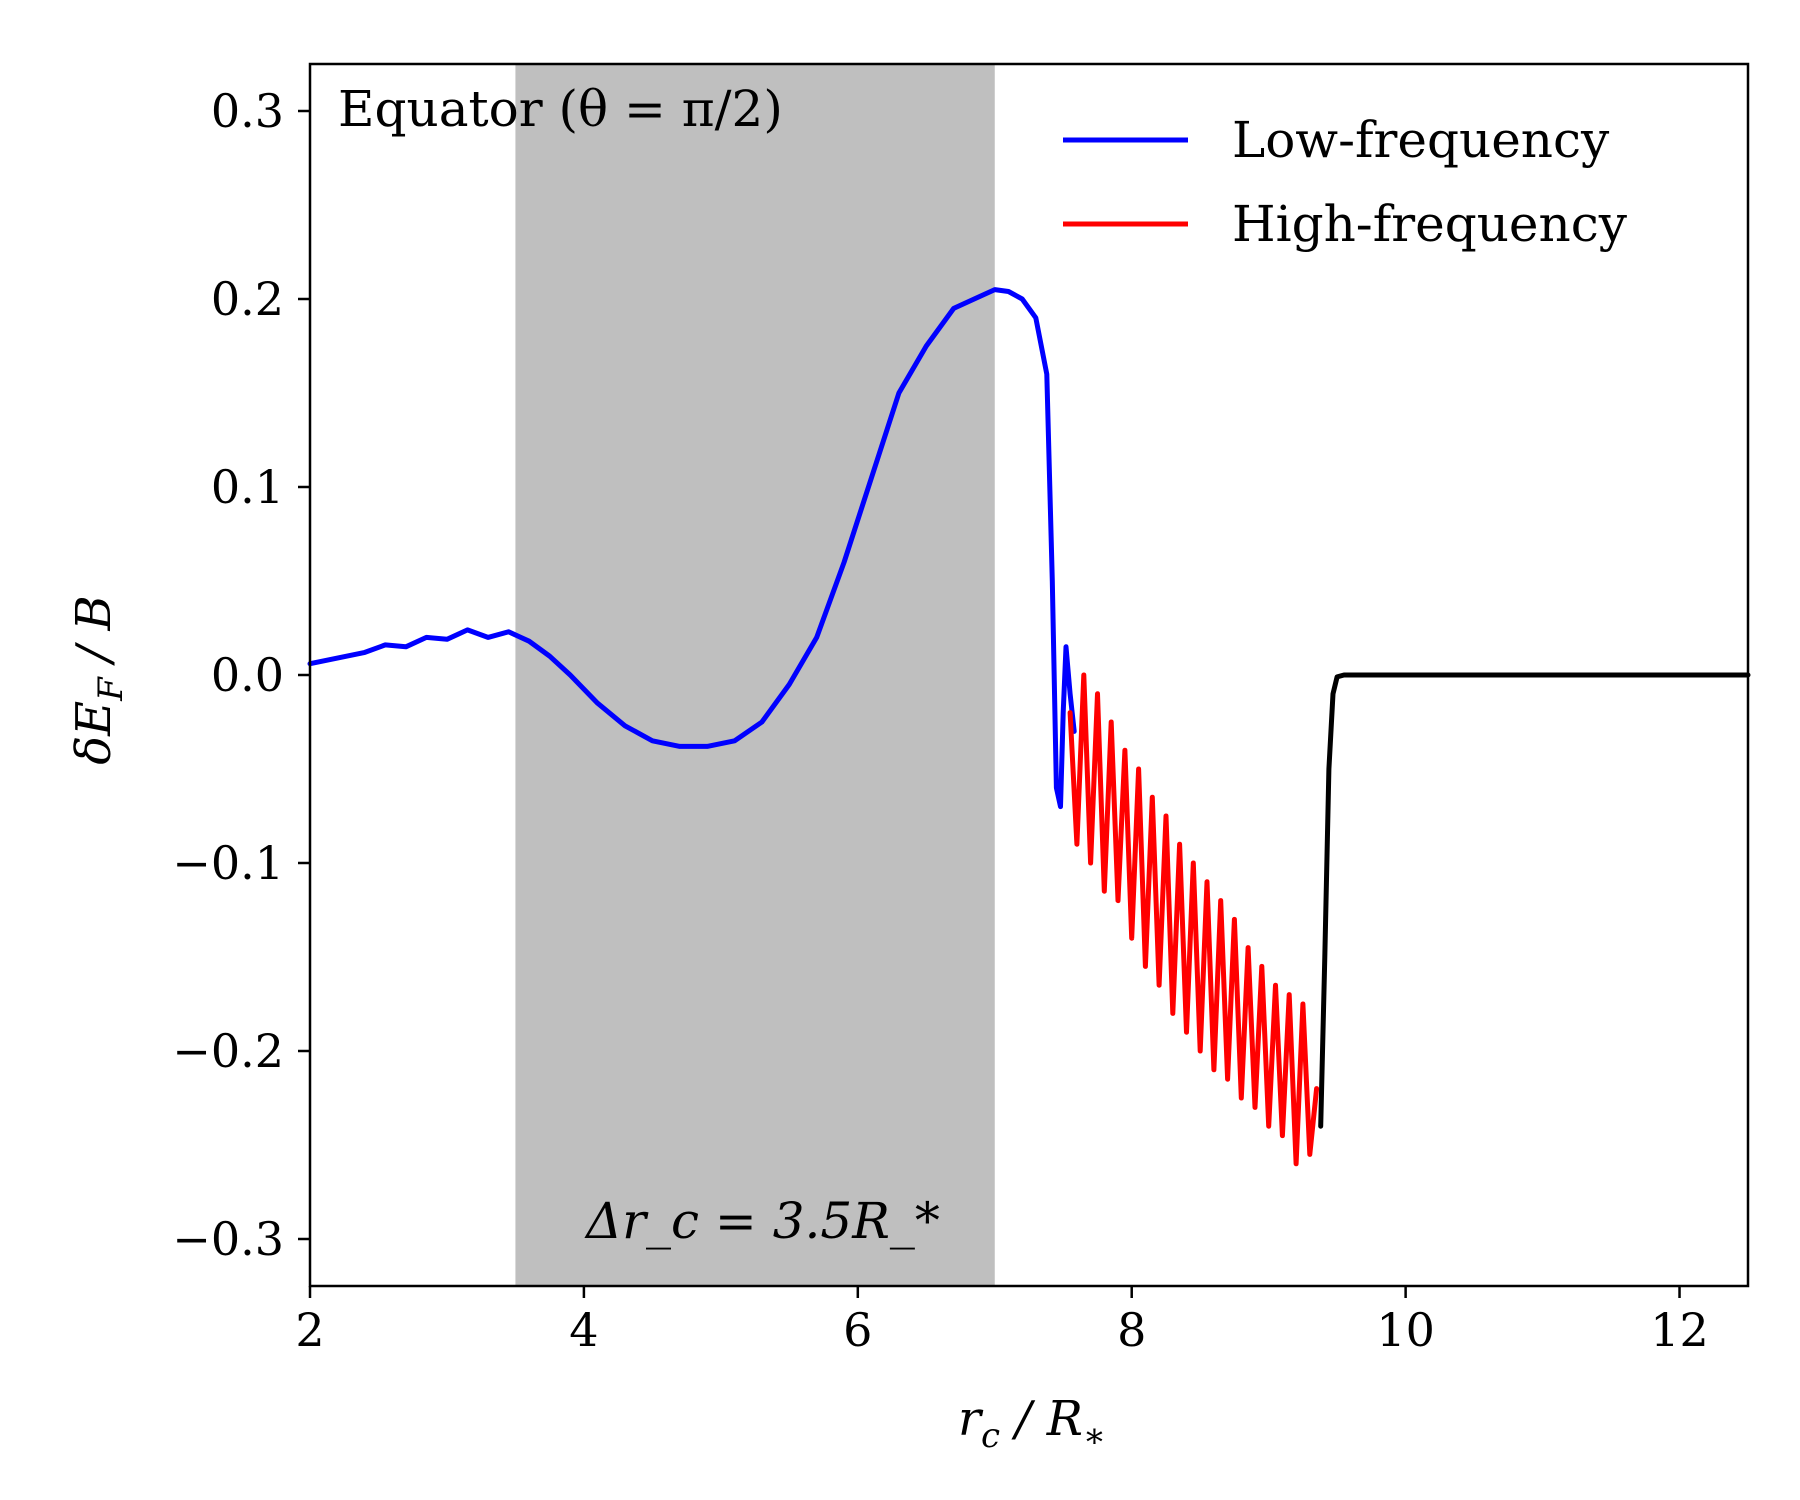  What do you see at coordinates (1430, 224) in the screenshot?
I see `legend-label: High-frequency` at bounding box center [1430, 224].